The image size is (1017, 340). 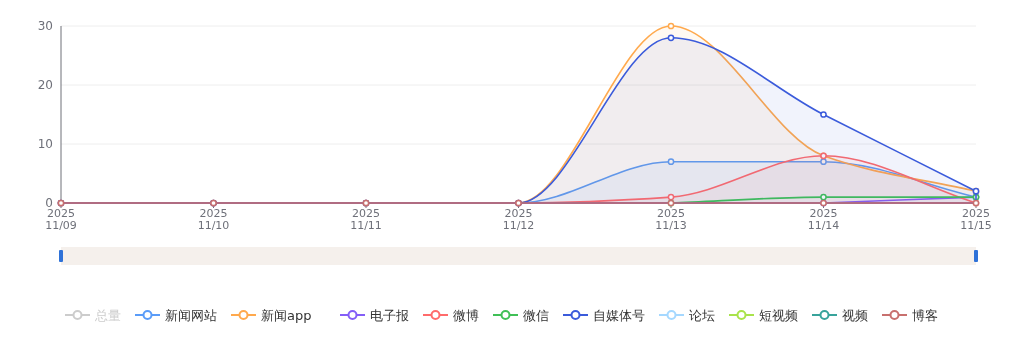 I want to click on x-tick-label: 2025 11/10, so click(x=213, y=219).